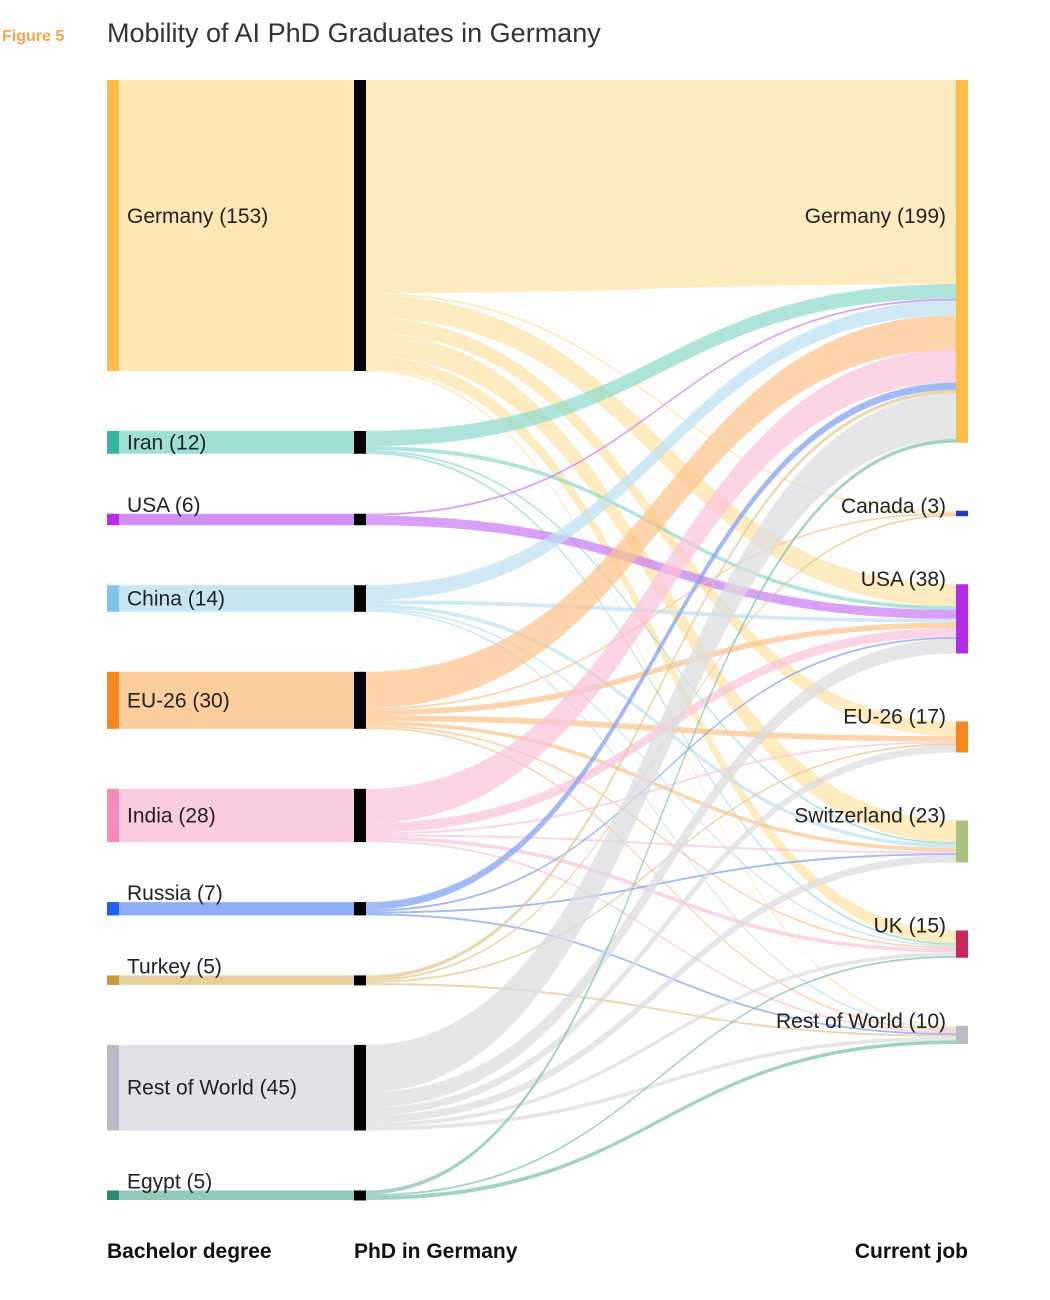 The image size is (1050, 1300). I want to click on target-node-usa, so click(962, 619).